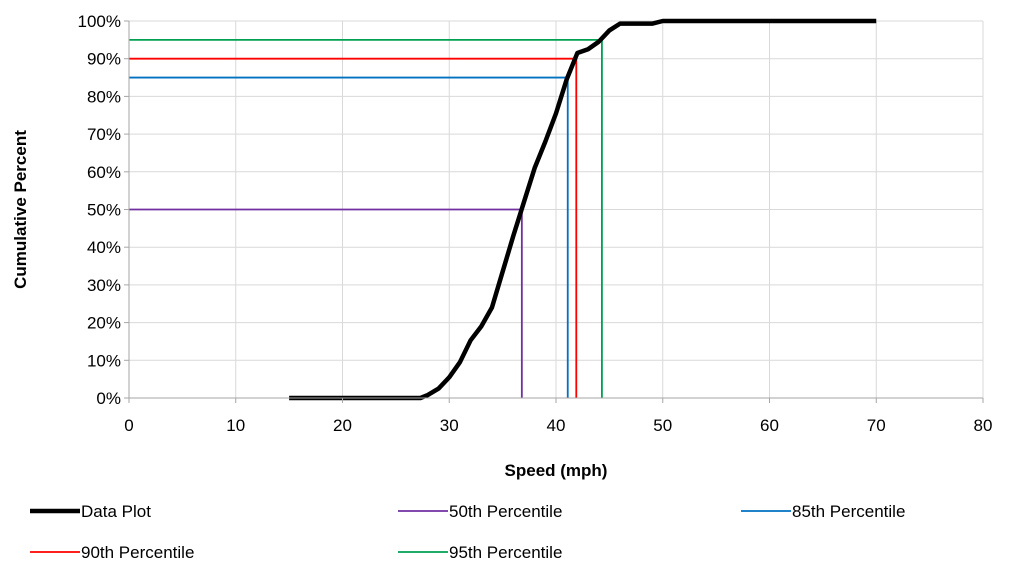 Image resolution: width=1009 pixels, height=574 pixels. I want to click on y-tick-label: 40%, so click(104, 247).